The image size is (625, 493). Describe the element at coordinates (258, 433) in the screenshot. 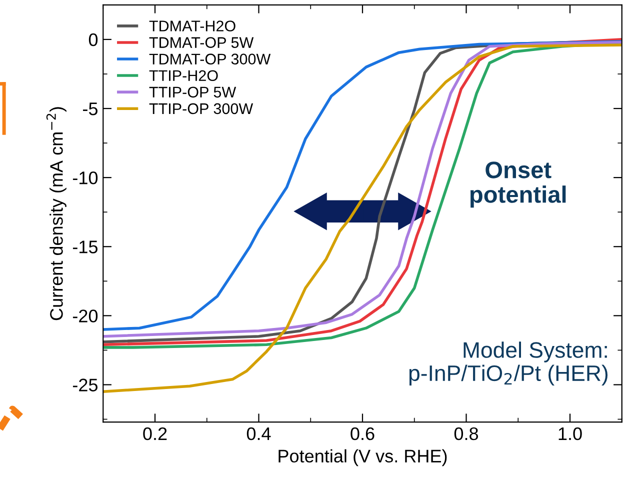

I see `x-tick-label: 0.4` at that location.